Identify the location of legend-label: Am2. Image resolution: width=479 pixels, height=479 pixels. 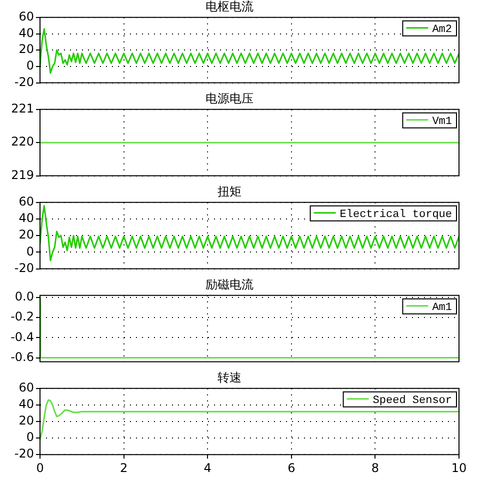
(442, 30).